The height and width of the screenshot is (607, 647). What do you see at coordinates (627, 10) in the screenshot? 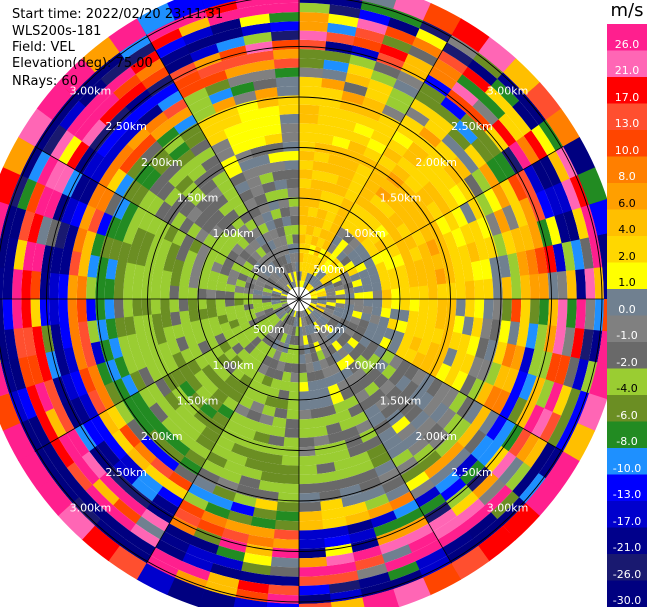
I see `colorbar-title: m/s` at bounding box center [627, 10].